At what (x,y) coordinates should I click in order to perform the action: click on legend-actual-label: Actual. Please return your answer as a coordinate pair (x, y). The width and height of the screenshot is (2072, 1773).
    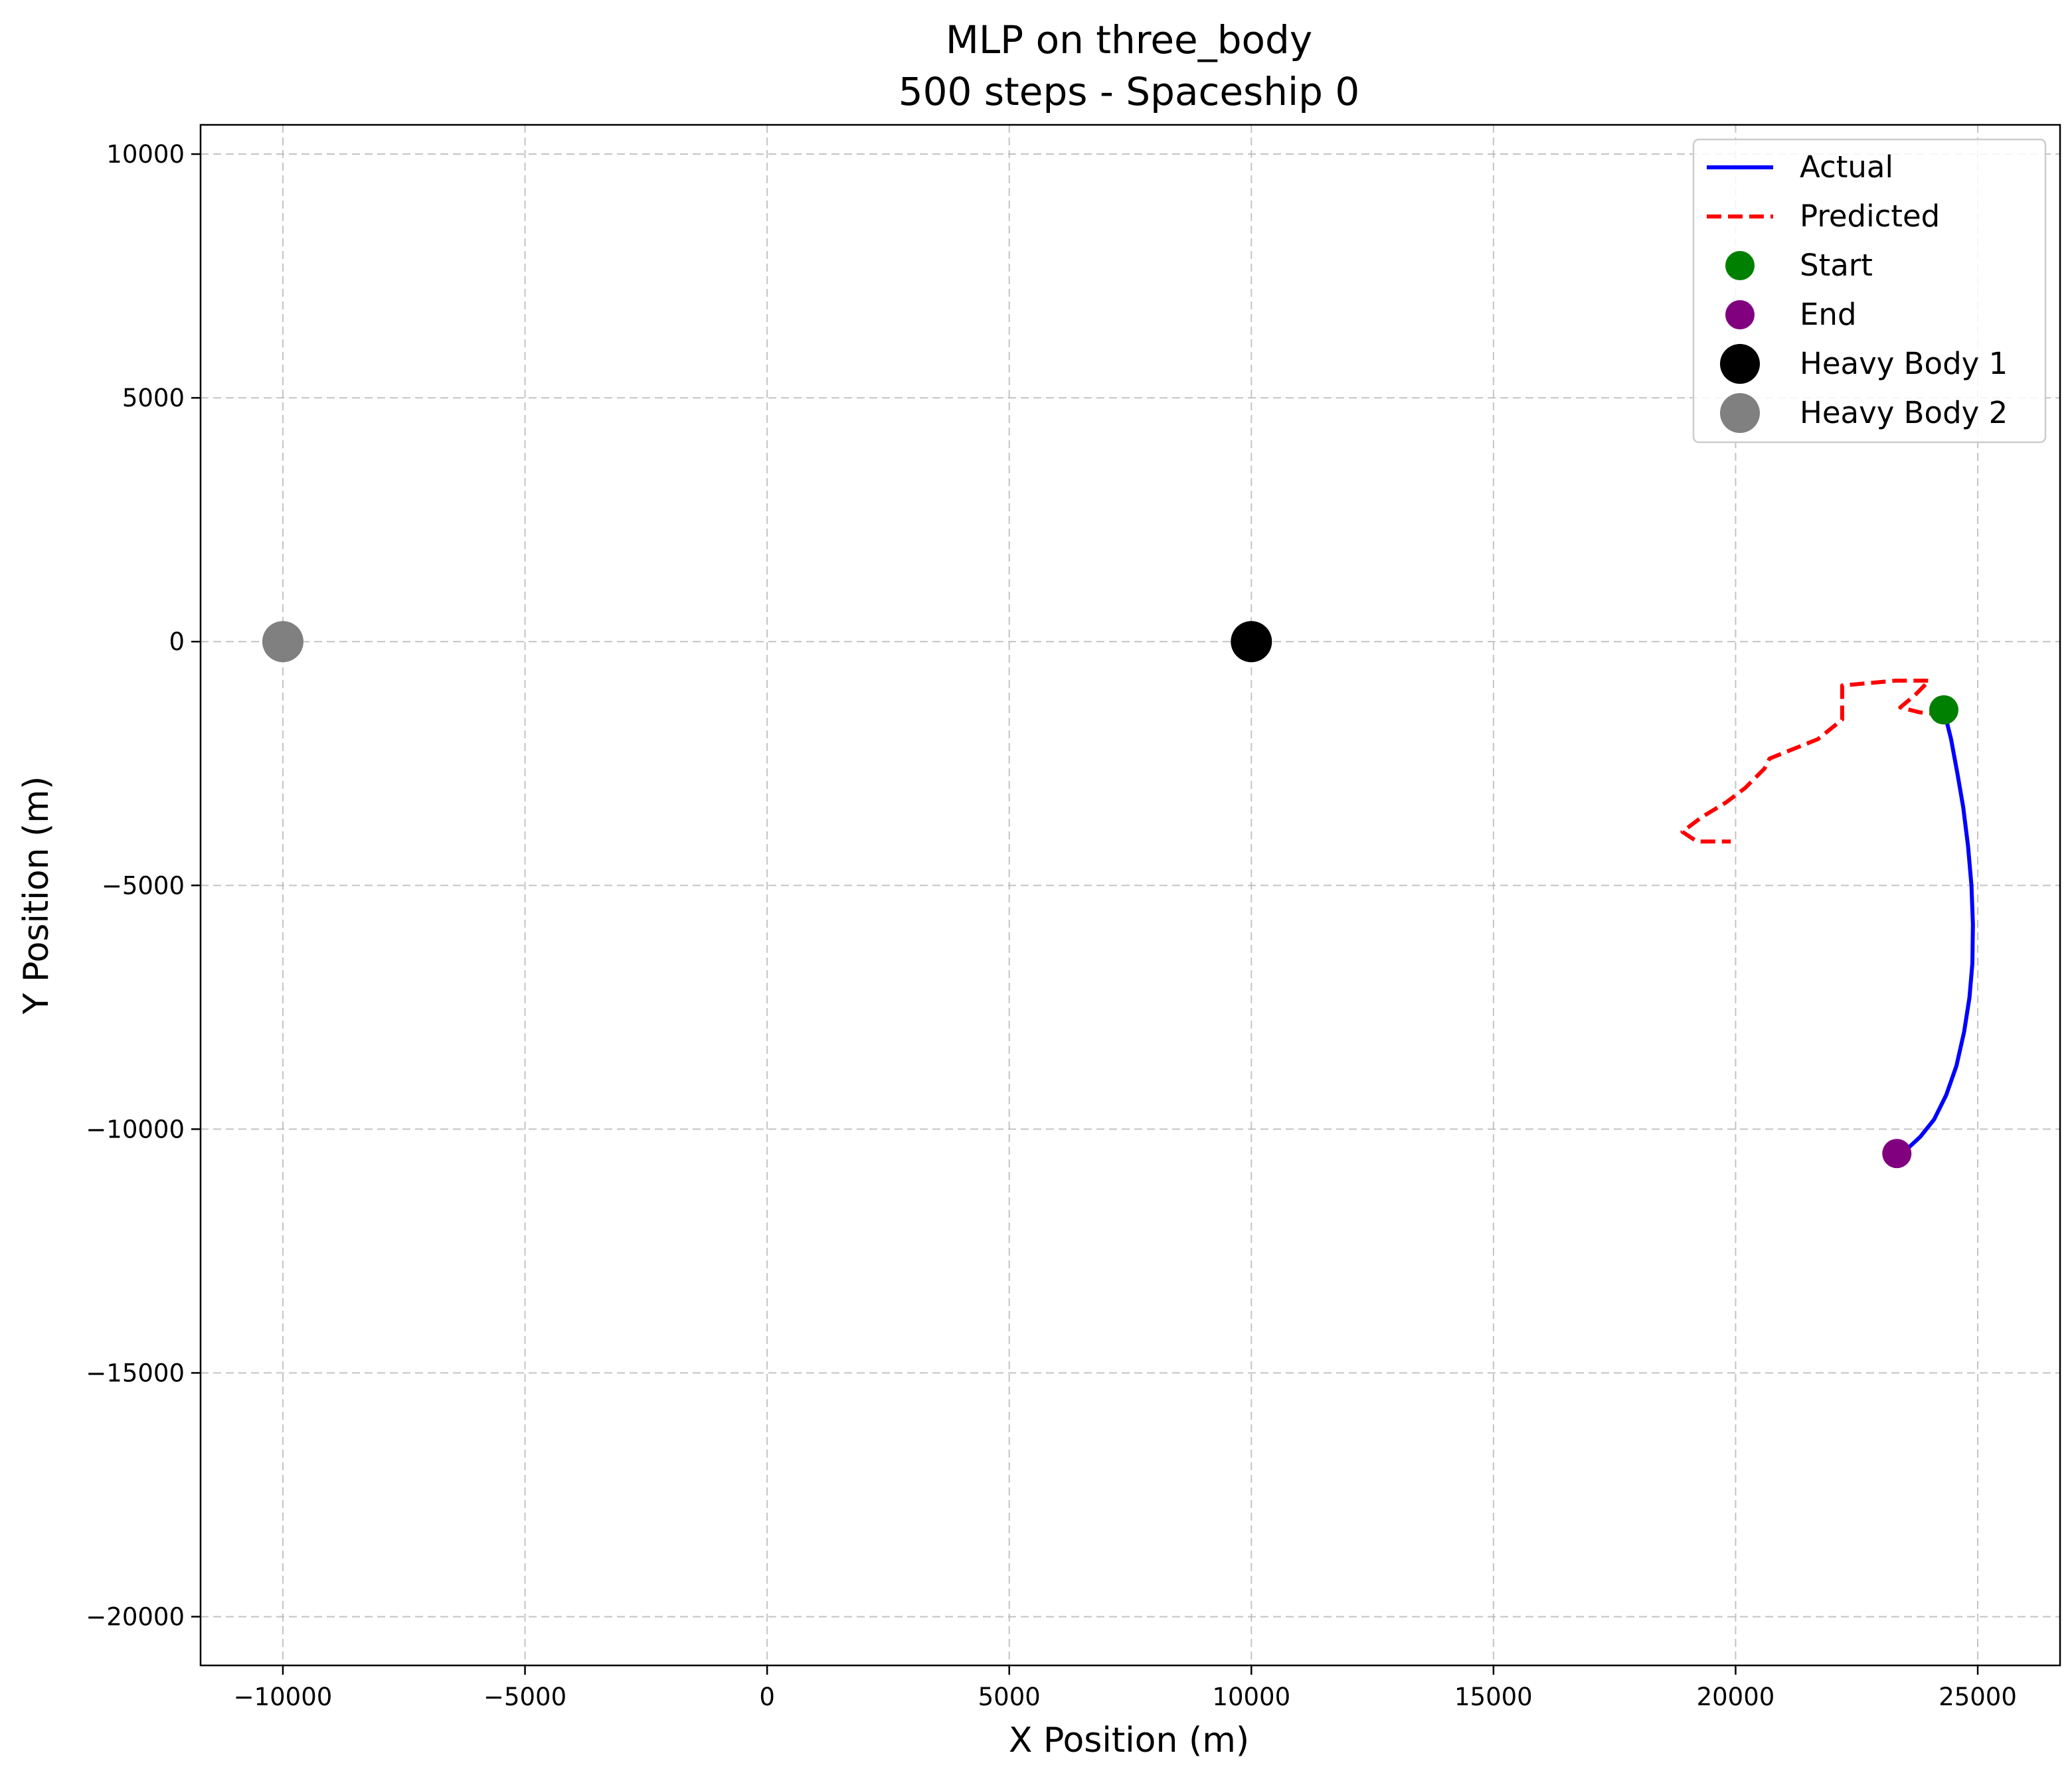
    Looking at the image, I should click on (1847, 167).